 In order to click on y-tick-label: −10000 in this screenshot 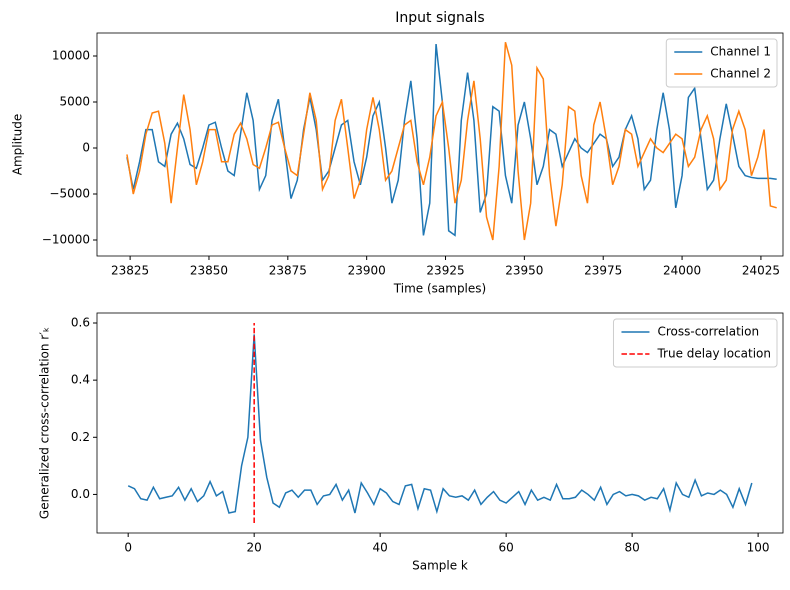, I will do `click(66, 239)`.